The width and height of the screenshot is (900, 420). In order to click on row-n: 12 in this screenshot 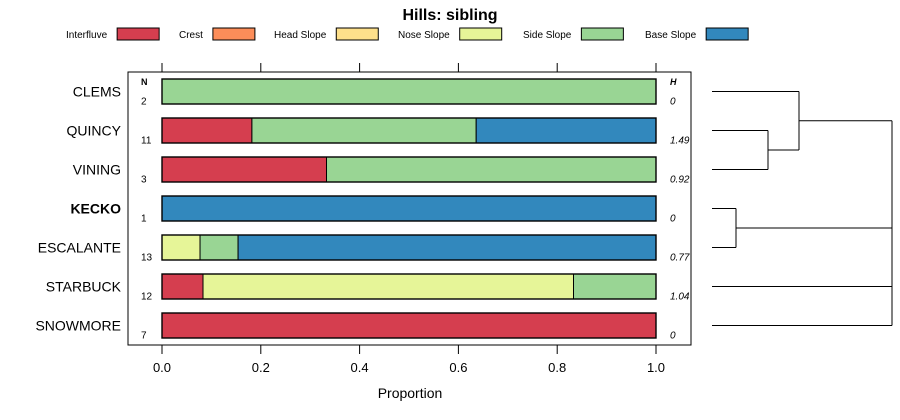, I will do `click(147, 297)`.